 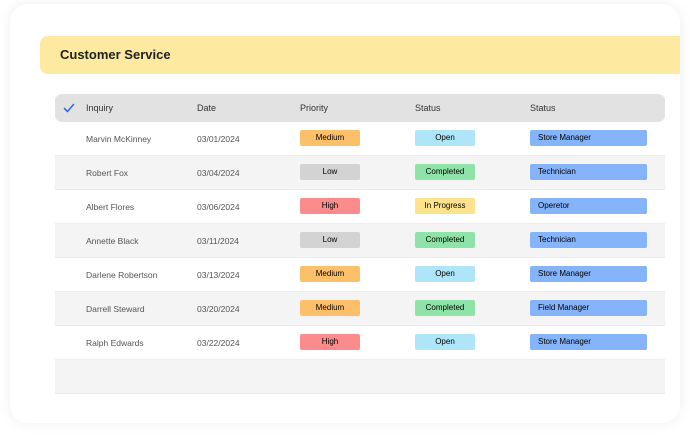 What do you see at coordinates (119, 139) in the screenshot?
I see `inquiry-name: Marvin McKinney` at bounding box center [119, 139].